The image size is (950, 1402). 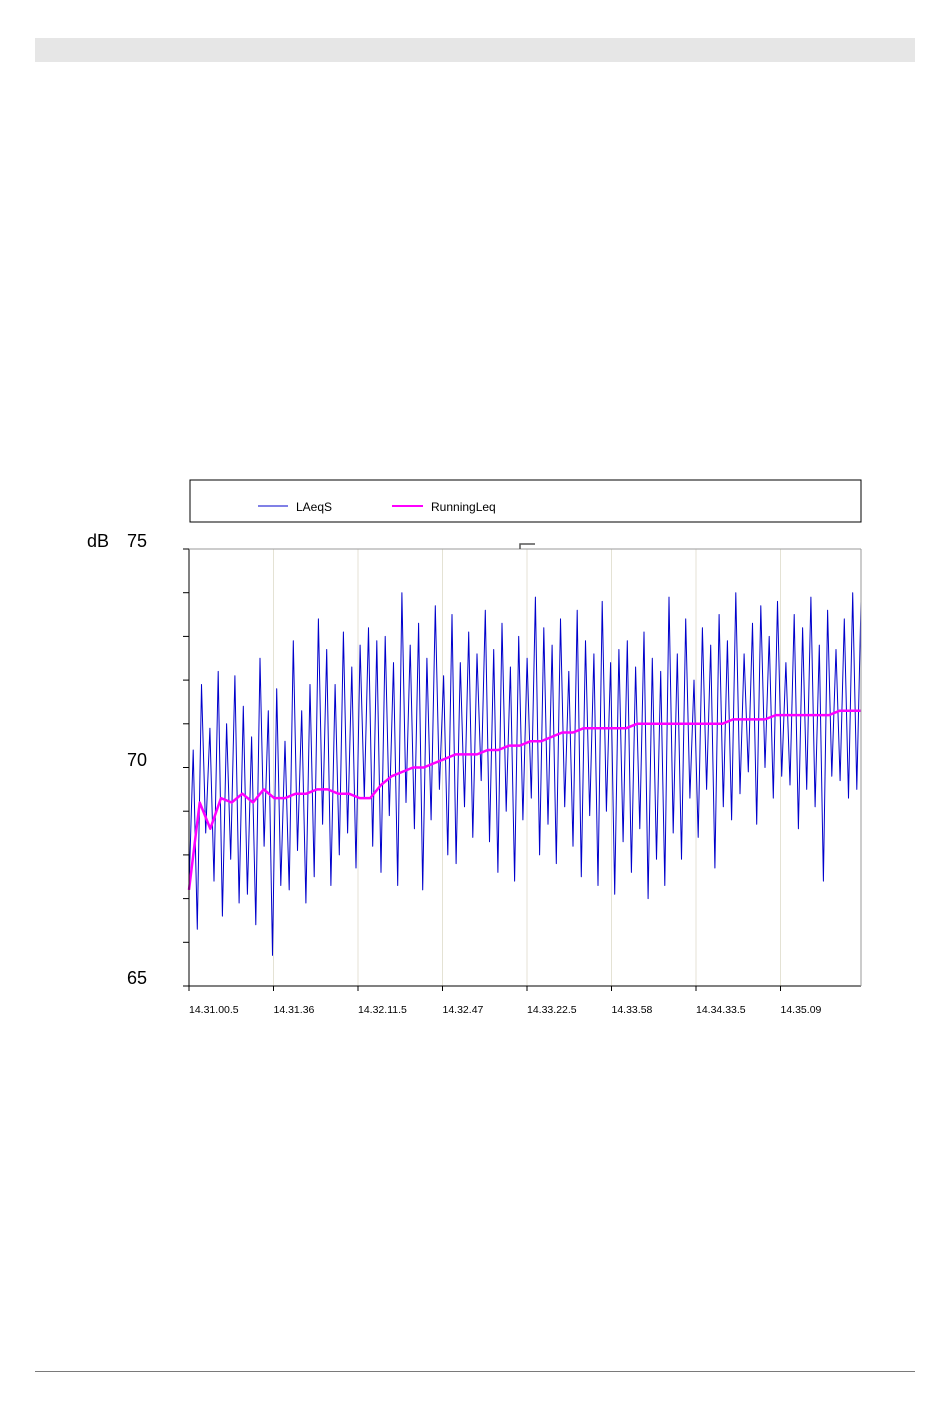 I want to click on x-tick-label: 14.32.47, so click(x=463, y=1010).